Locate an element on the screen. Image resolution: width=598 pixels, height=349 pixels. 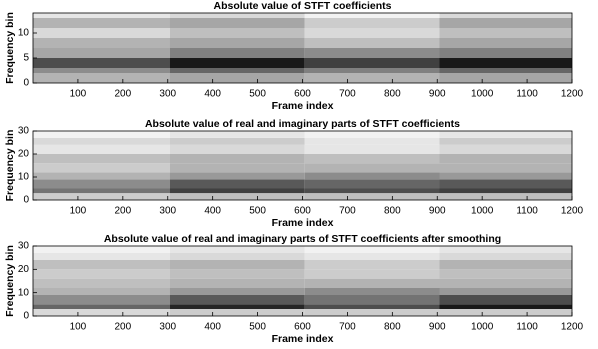
x-tick-label: 900 is located at coordinates (437, 211).